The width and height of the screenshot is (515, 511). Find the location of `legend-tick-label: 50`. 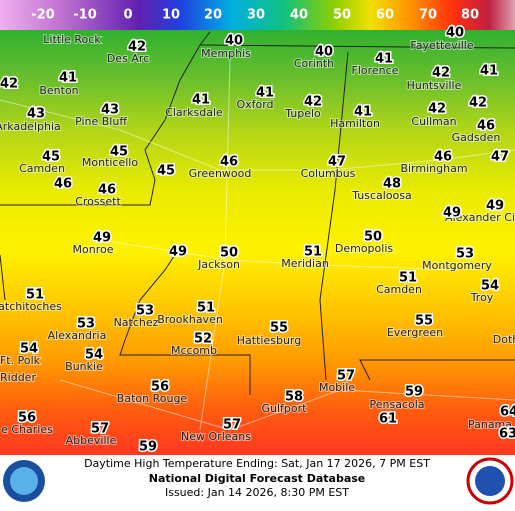

legend-tick-label: 50 is located at coordinates (342, 15).